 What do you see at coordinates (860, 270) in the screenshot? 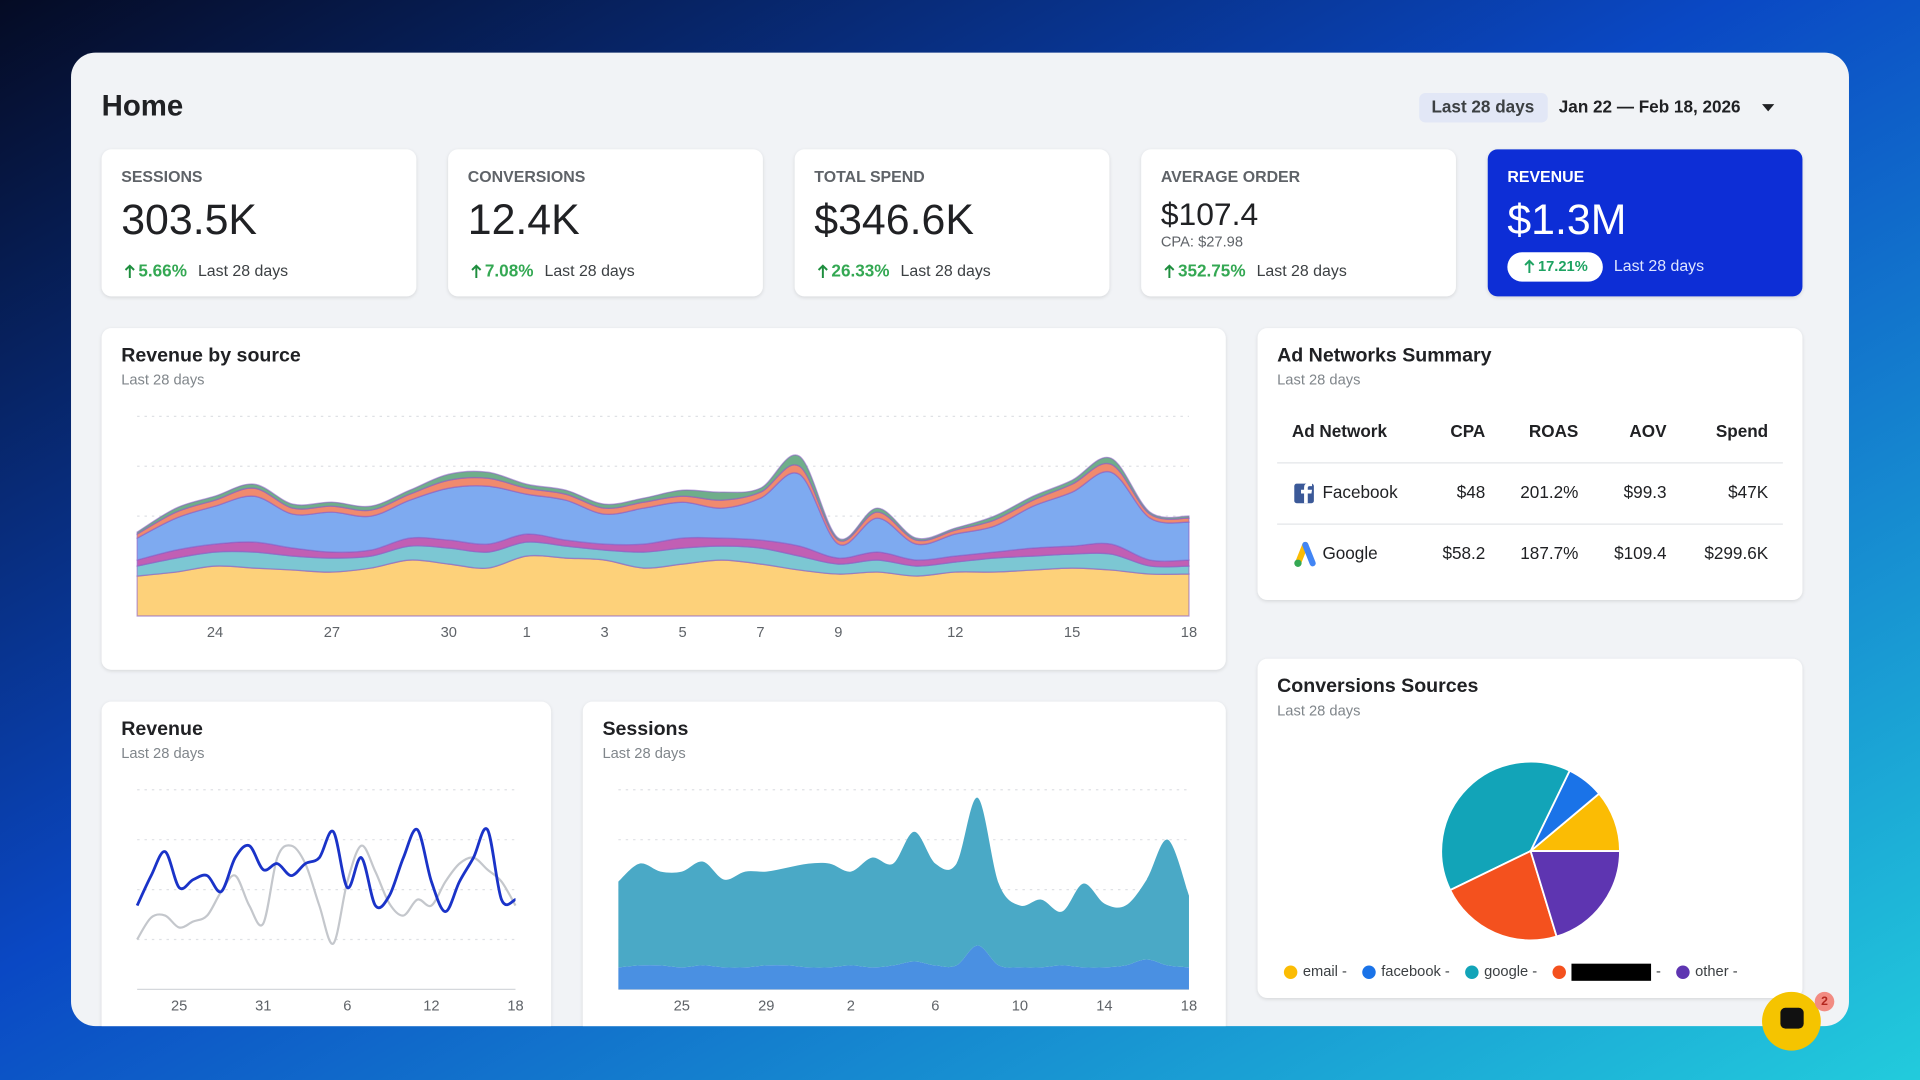
I see `kpi-change: 26.33%` at bounding box center [860, 270].